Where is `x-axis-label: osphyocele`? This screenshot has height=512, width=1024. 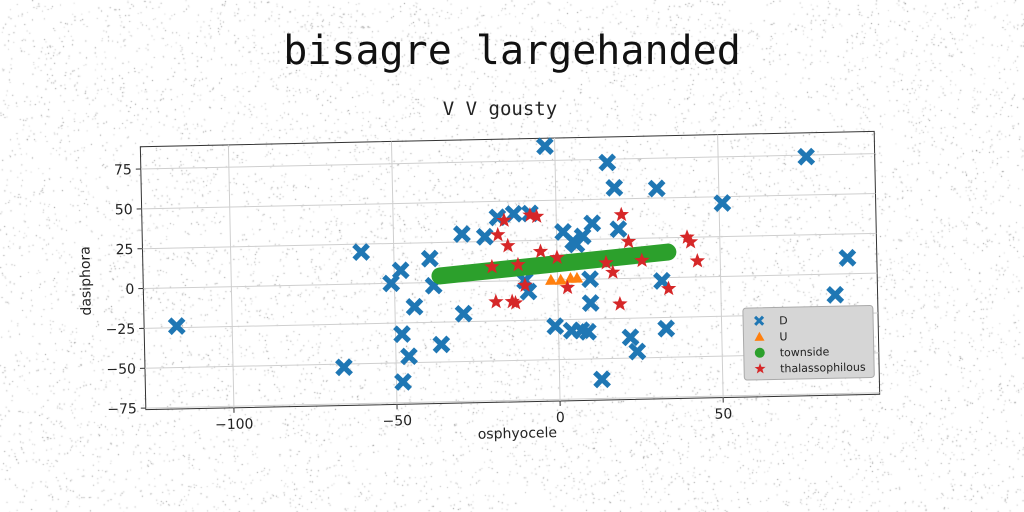 x-axis-label: osphyocele is located at coordinates (518, 434).